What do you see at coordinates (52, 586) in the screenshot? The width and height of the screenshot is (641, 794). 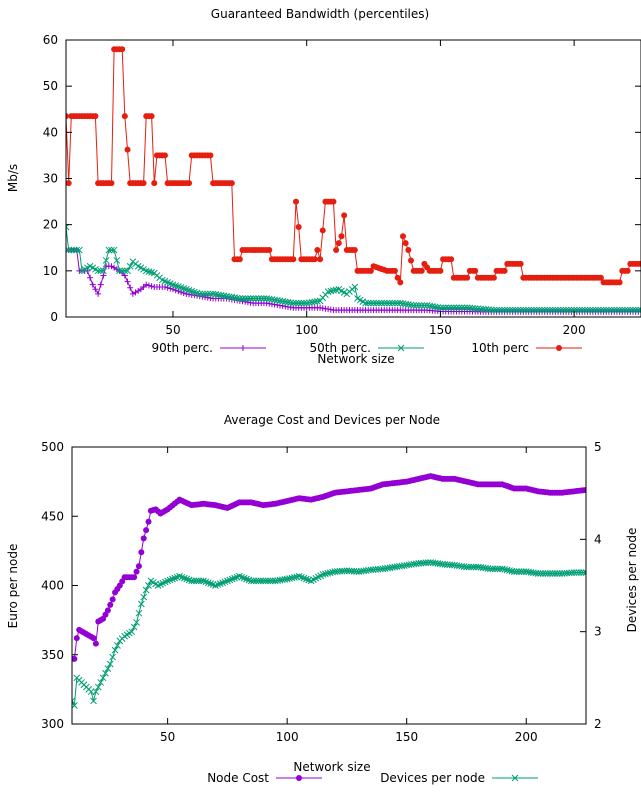 I see `y-tick-label: 400` at bounding box center [52, 586].